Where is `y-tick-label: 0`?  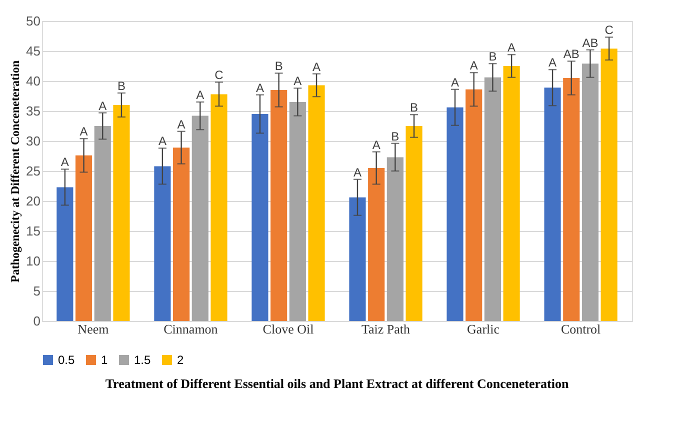
y-tick-label: 0 is located at coordinates (36, 321).